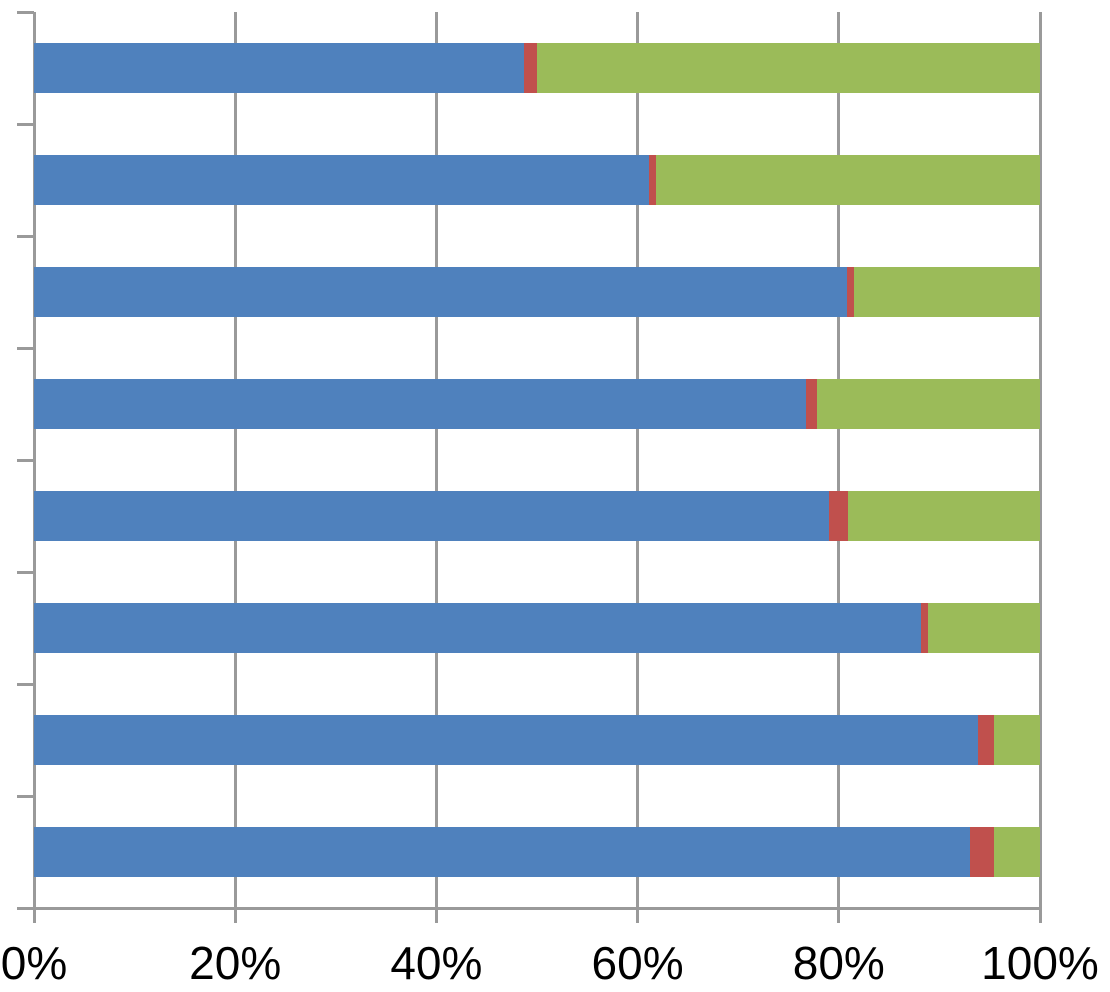 The image size is (1110, 992). Describe the element at coordinates (436, 963) in the screenshot. I see `x-axis-tick-label: 40%` at that location.